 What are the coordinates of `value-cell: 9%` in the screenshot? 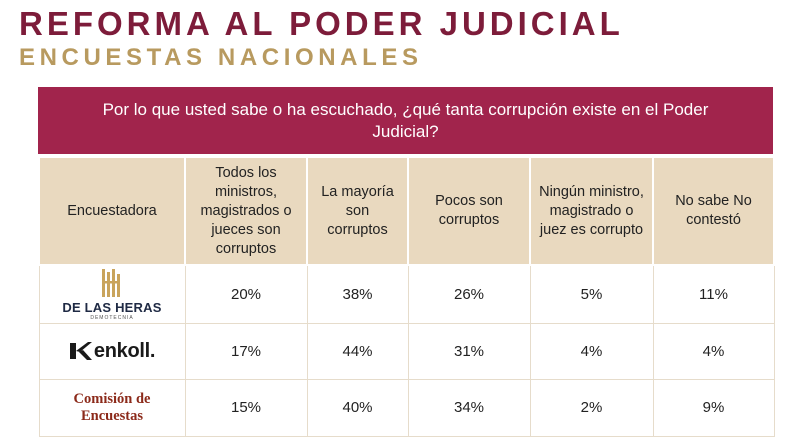 It's located at (713, 407).